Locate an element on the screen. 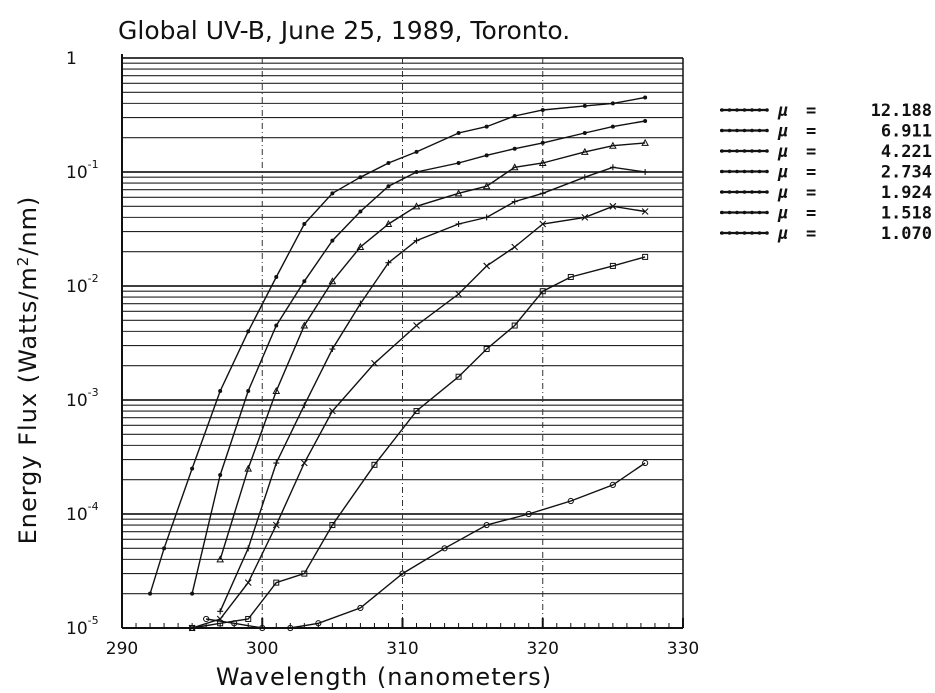 The height and width of the screenshot is (693, 935). y-axis-label: Energy Flux (Watts/m2/nm) is located at coordinates (28, 370).